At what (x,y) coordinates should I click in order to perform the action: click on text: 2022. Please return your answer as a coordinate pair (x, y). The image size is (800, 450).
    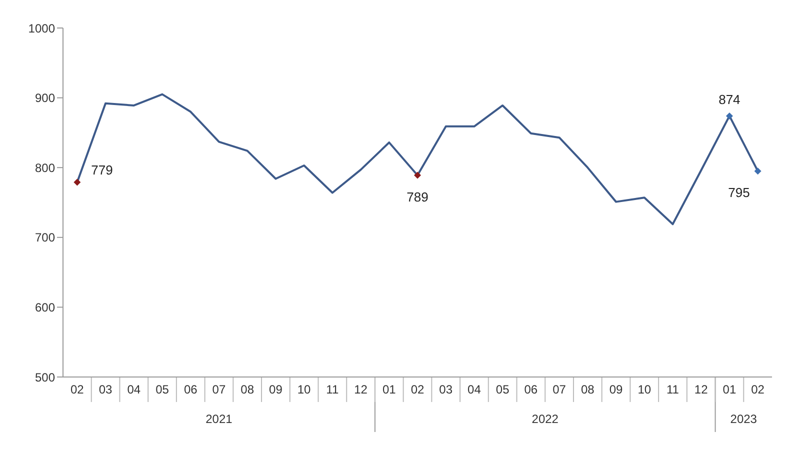
    Looking at the image, I should click on (545, 419).